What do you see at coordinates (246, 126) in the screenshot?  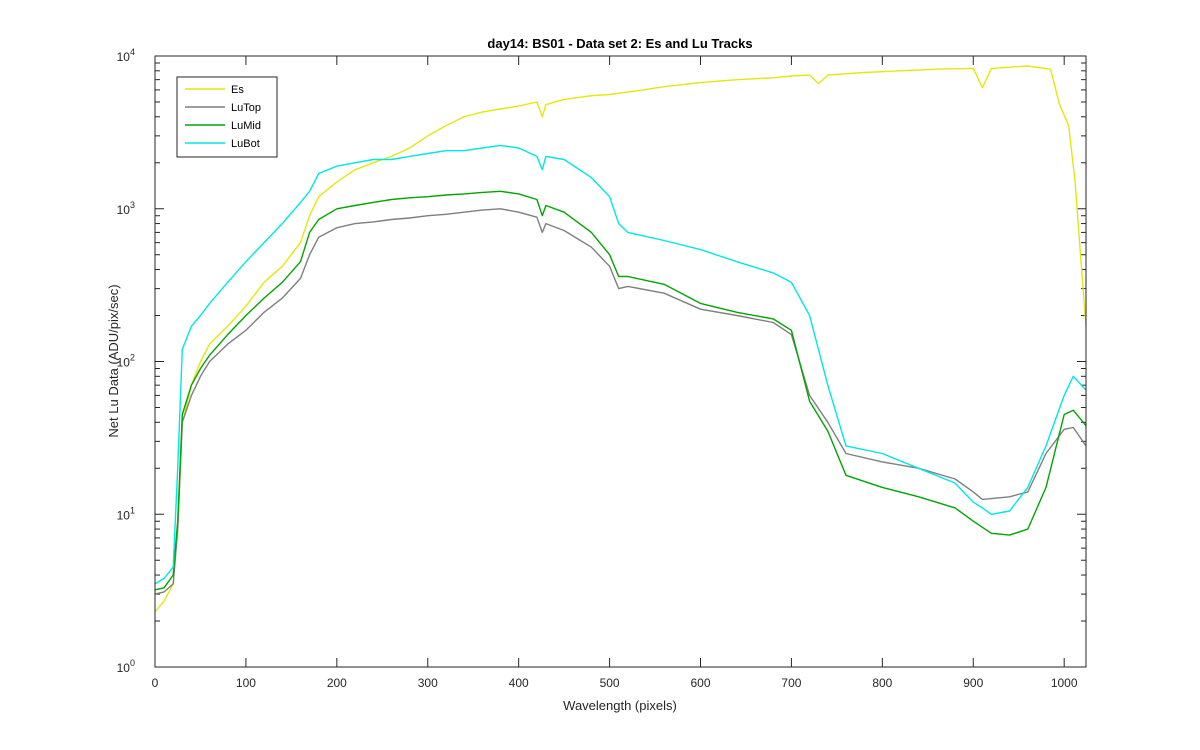 I see `legend-entry: LuMid` at bounding box center [246, 126].